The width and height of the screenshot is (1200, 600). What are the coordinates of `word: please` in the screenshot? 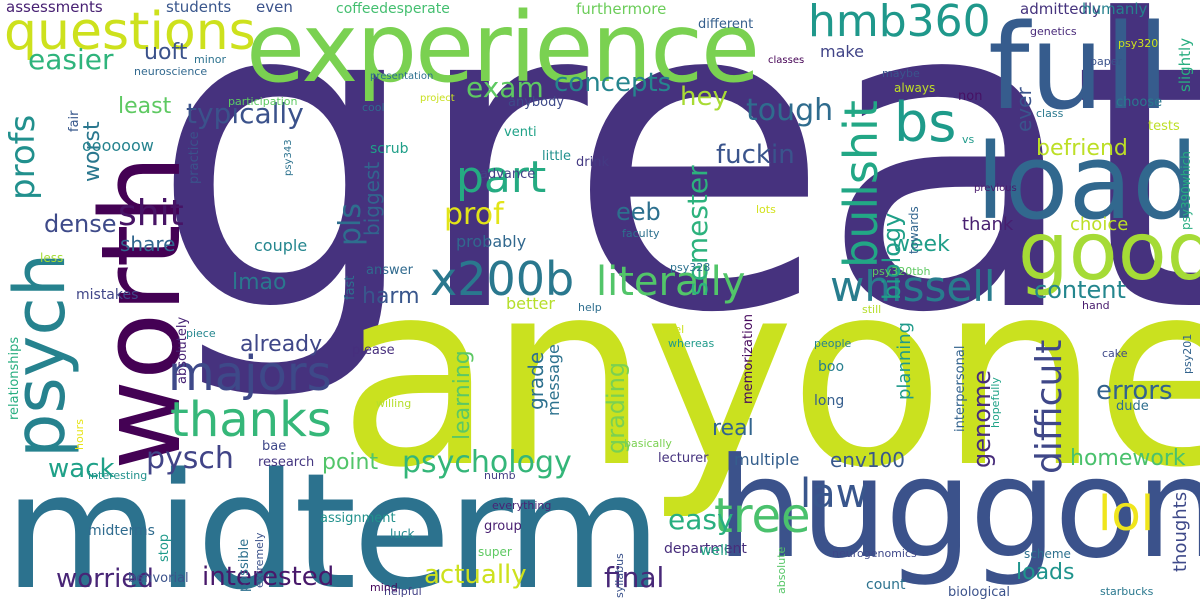 It's located at (373, 350).